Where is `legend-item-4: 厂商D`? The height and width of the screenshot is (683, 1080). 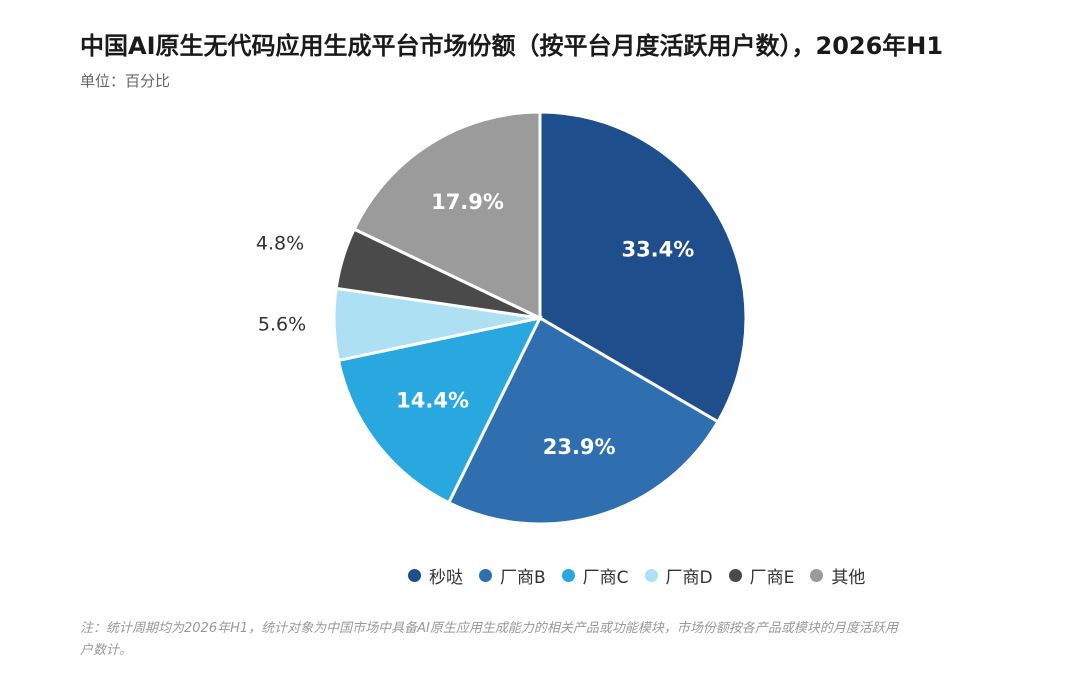 legend-item-4: 厂商D is located at coordinates (678, 575).